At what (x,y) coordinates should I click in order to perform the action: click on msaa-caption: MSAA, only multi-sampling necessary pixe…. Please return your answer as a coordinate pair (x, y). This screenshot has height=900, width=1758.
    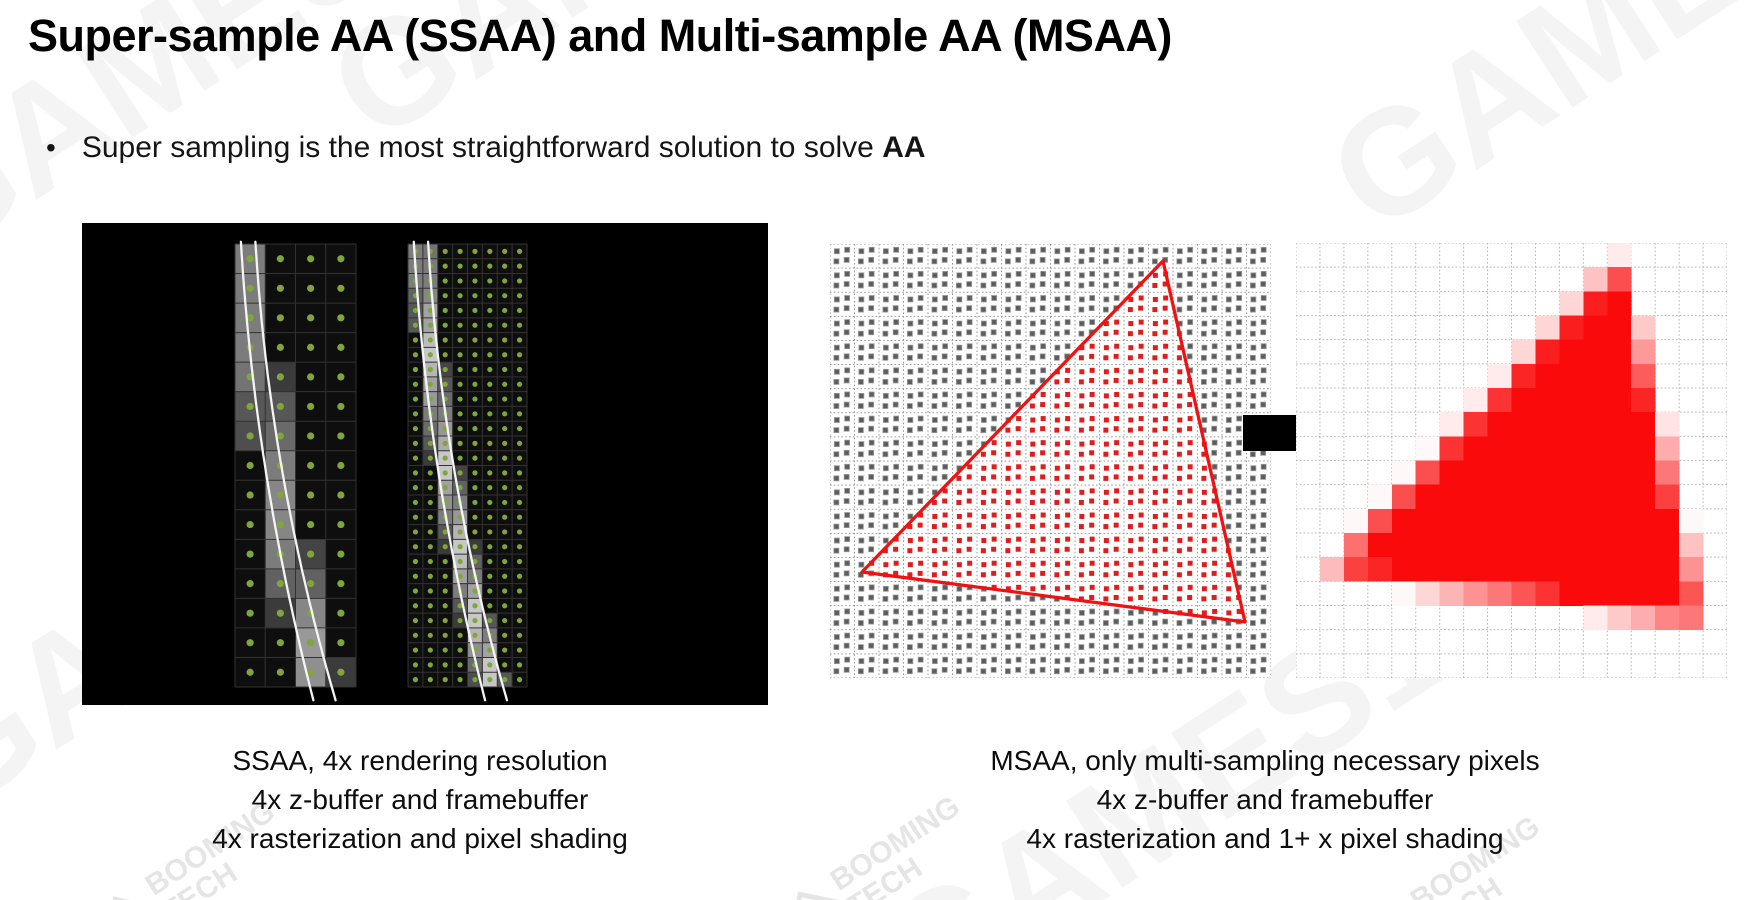
    Looking at the image, I should click on (1265, 799).